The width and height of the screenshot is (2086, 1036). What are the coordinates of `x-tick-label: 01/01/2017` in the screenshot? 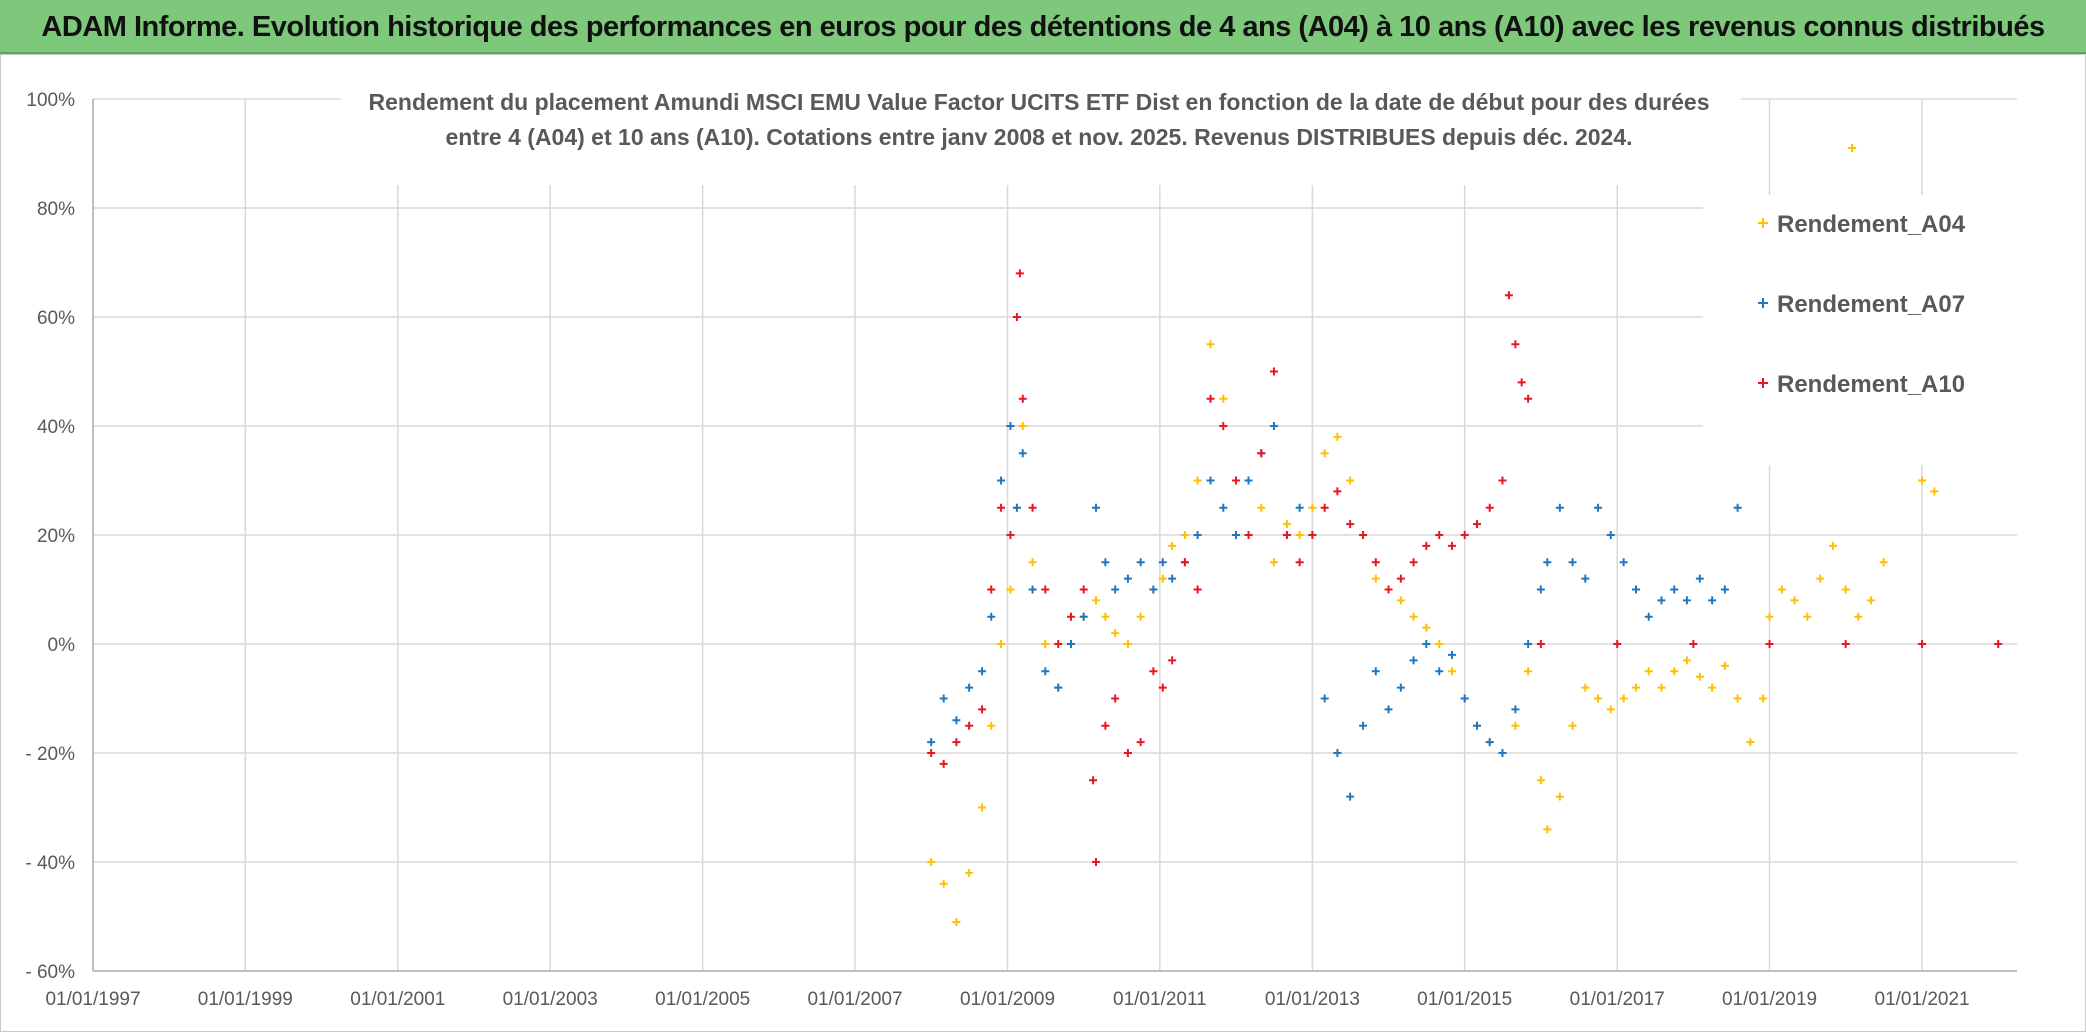 It's located at (1617, 999).